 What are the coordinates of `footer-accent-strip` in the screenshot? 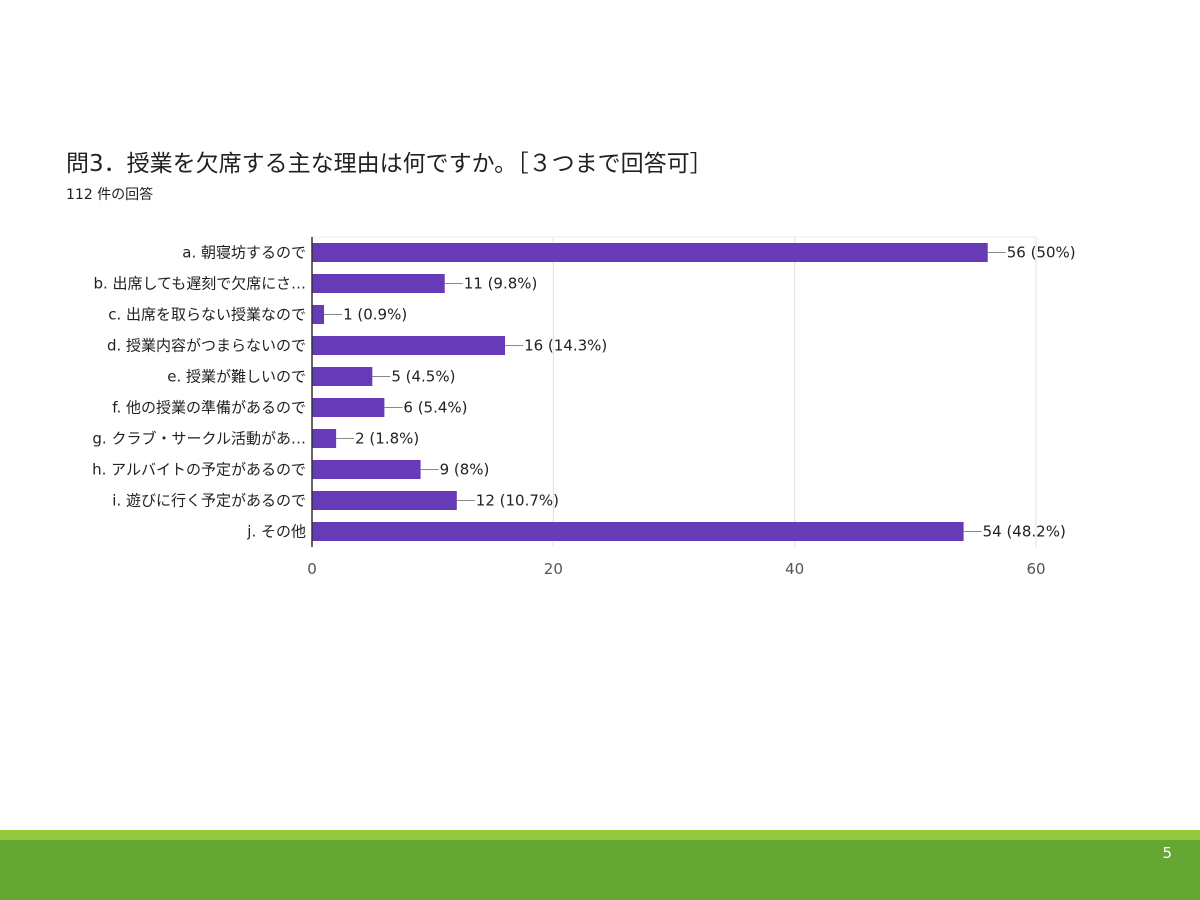 It's located at (600, 835).